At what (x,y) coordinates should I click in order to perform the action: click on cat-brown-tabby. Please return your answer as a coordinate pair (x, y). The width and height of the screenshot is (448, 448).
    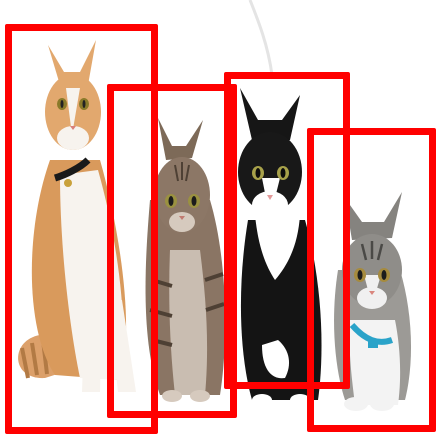
    Looking at the image, I should click on (185, 260).